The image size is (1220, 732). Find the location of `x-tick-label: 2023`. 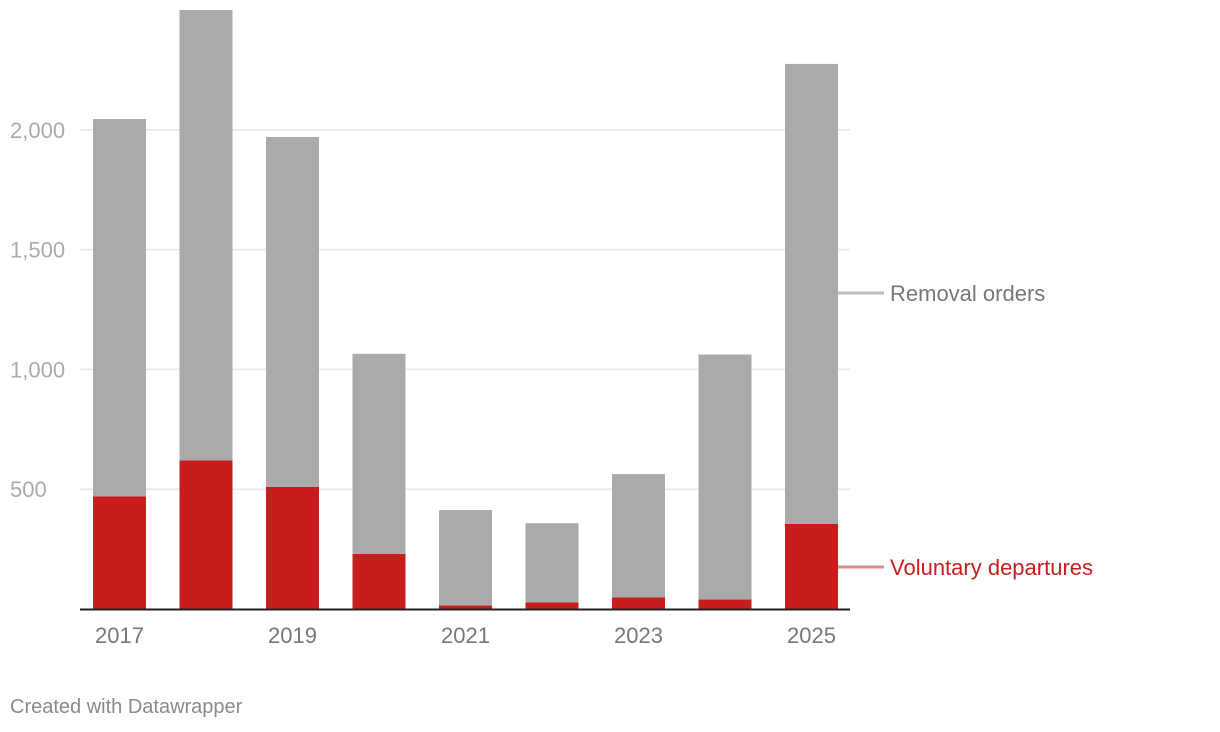

x-tick-label: 2023 is located at coordinates (638, 635).